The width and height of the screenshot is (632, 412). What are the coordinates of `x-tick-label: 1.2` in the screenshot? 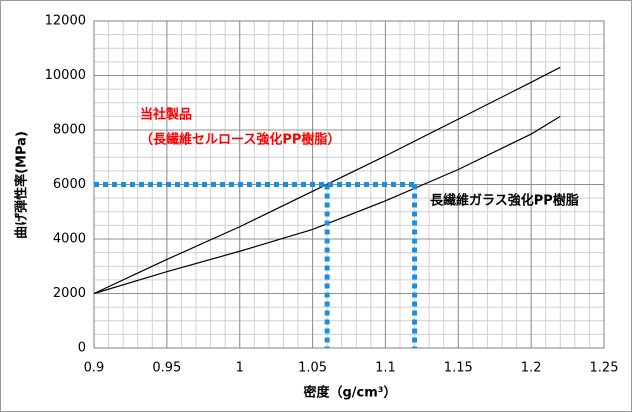 It's located at (531, 368).